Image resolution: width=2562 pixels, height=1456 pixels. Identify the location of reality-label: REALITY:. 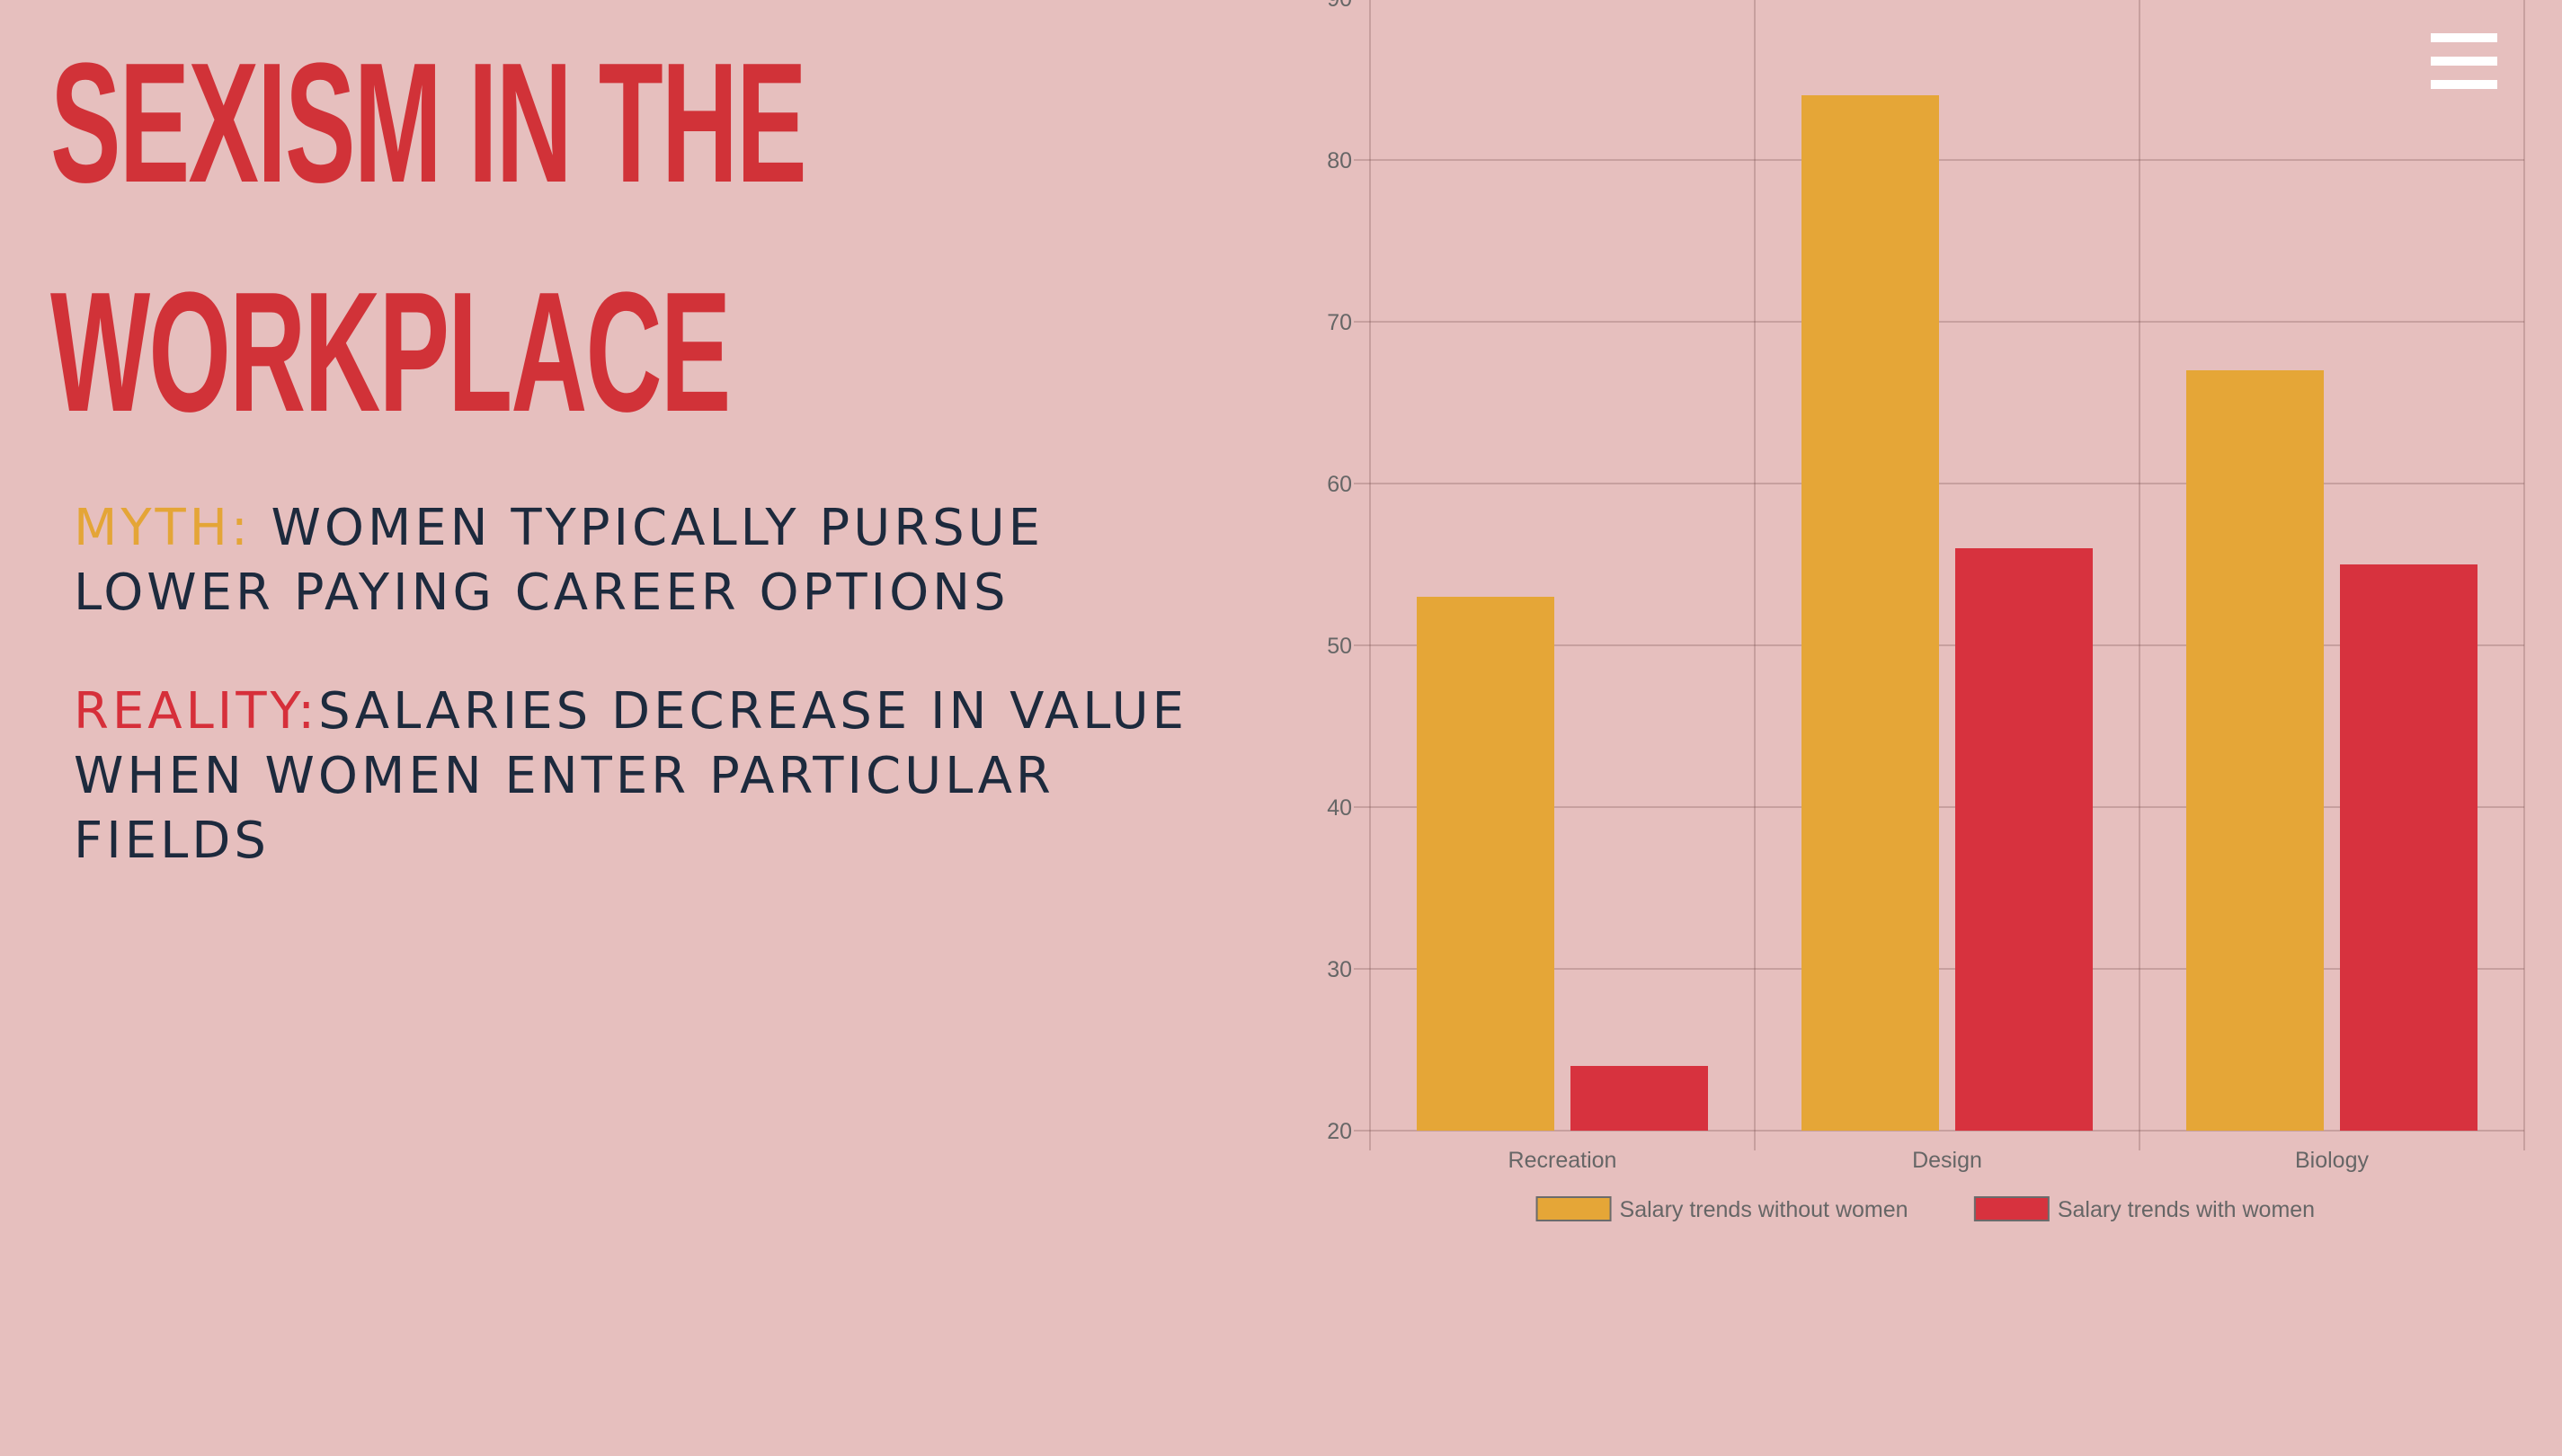
(196, 711).